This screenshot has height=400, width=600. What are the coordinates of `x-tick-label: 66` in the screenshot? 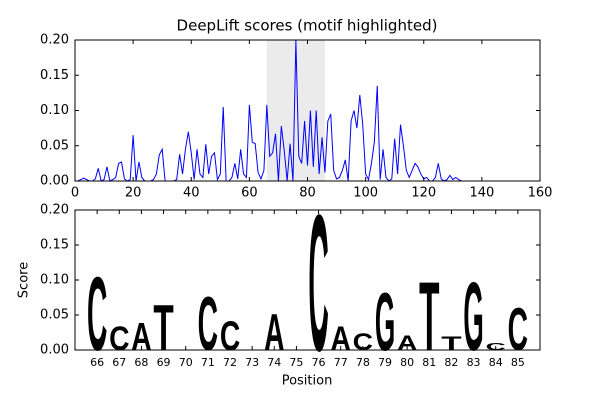 It's located at (97, 362).